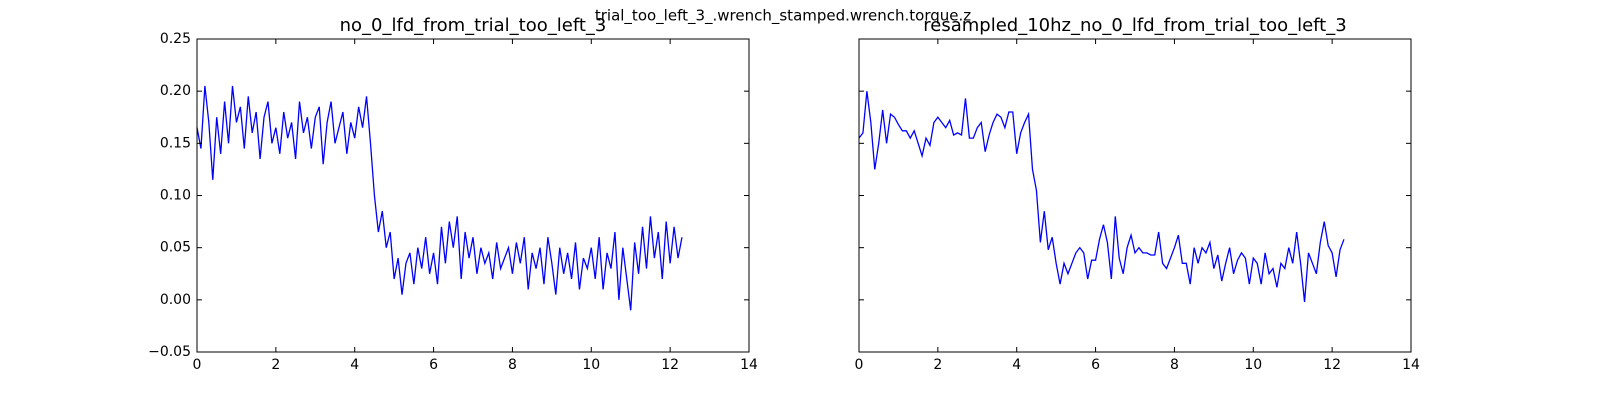 This screenshot has height=400, width=1600. Describe the element at coordinates (175, 39) in the screenshot. I see `y-tick-label: 0.25` at that location.